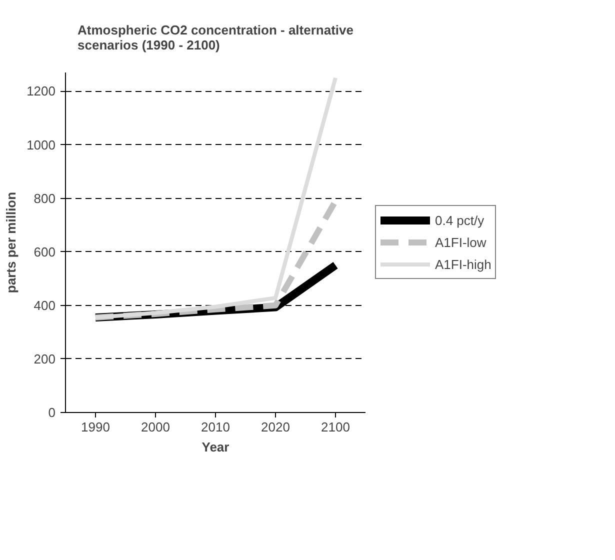 This screenshot has height=560, width=615. I want to click on legend-label: A1FI-high, so click(463, 264).